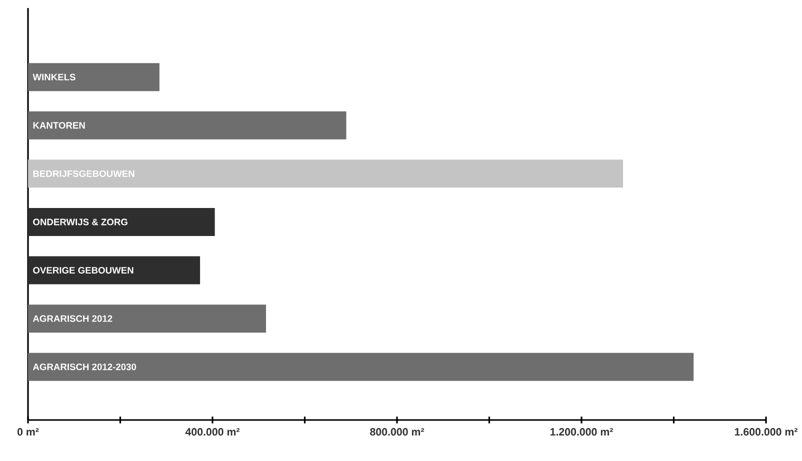  I want to click on x-tick-label: 0 m², so click(28, 432).